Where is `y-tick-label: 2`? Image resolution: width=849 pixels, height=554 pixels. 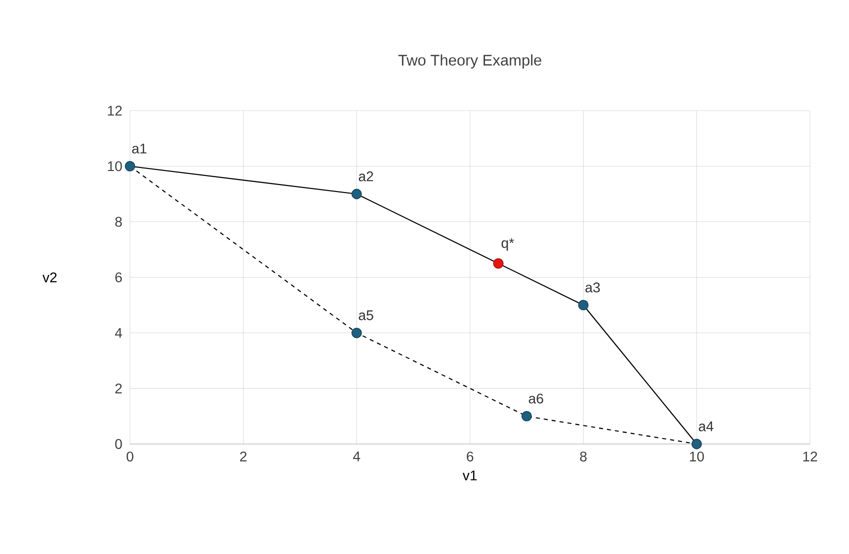 y-tick-label: 2 is located at coordinates (118, 389).